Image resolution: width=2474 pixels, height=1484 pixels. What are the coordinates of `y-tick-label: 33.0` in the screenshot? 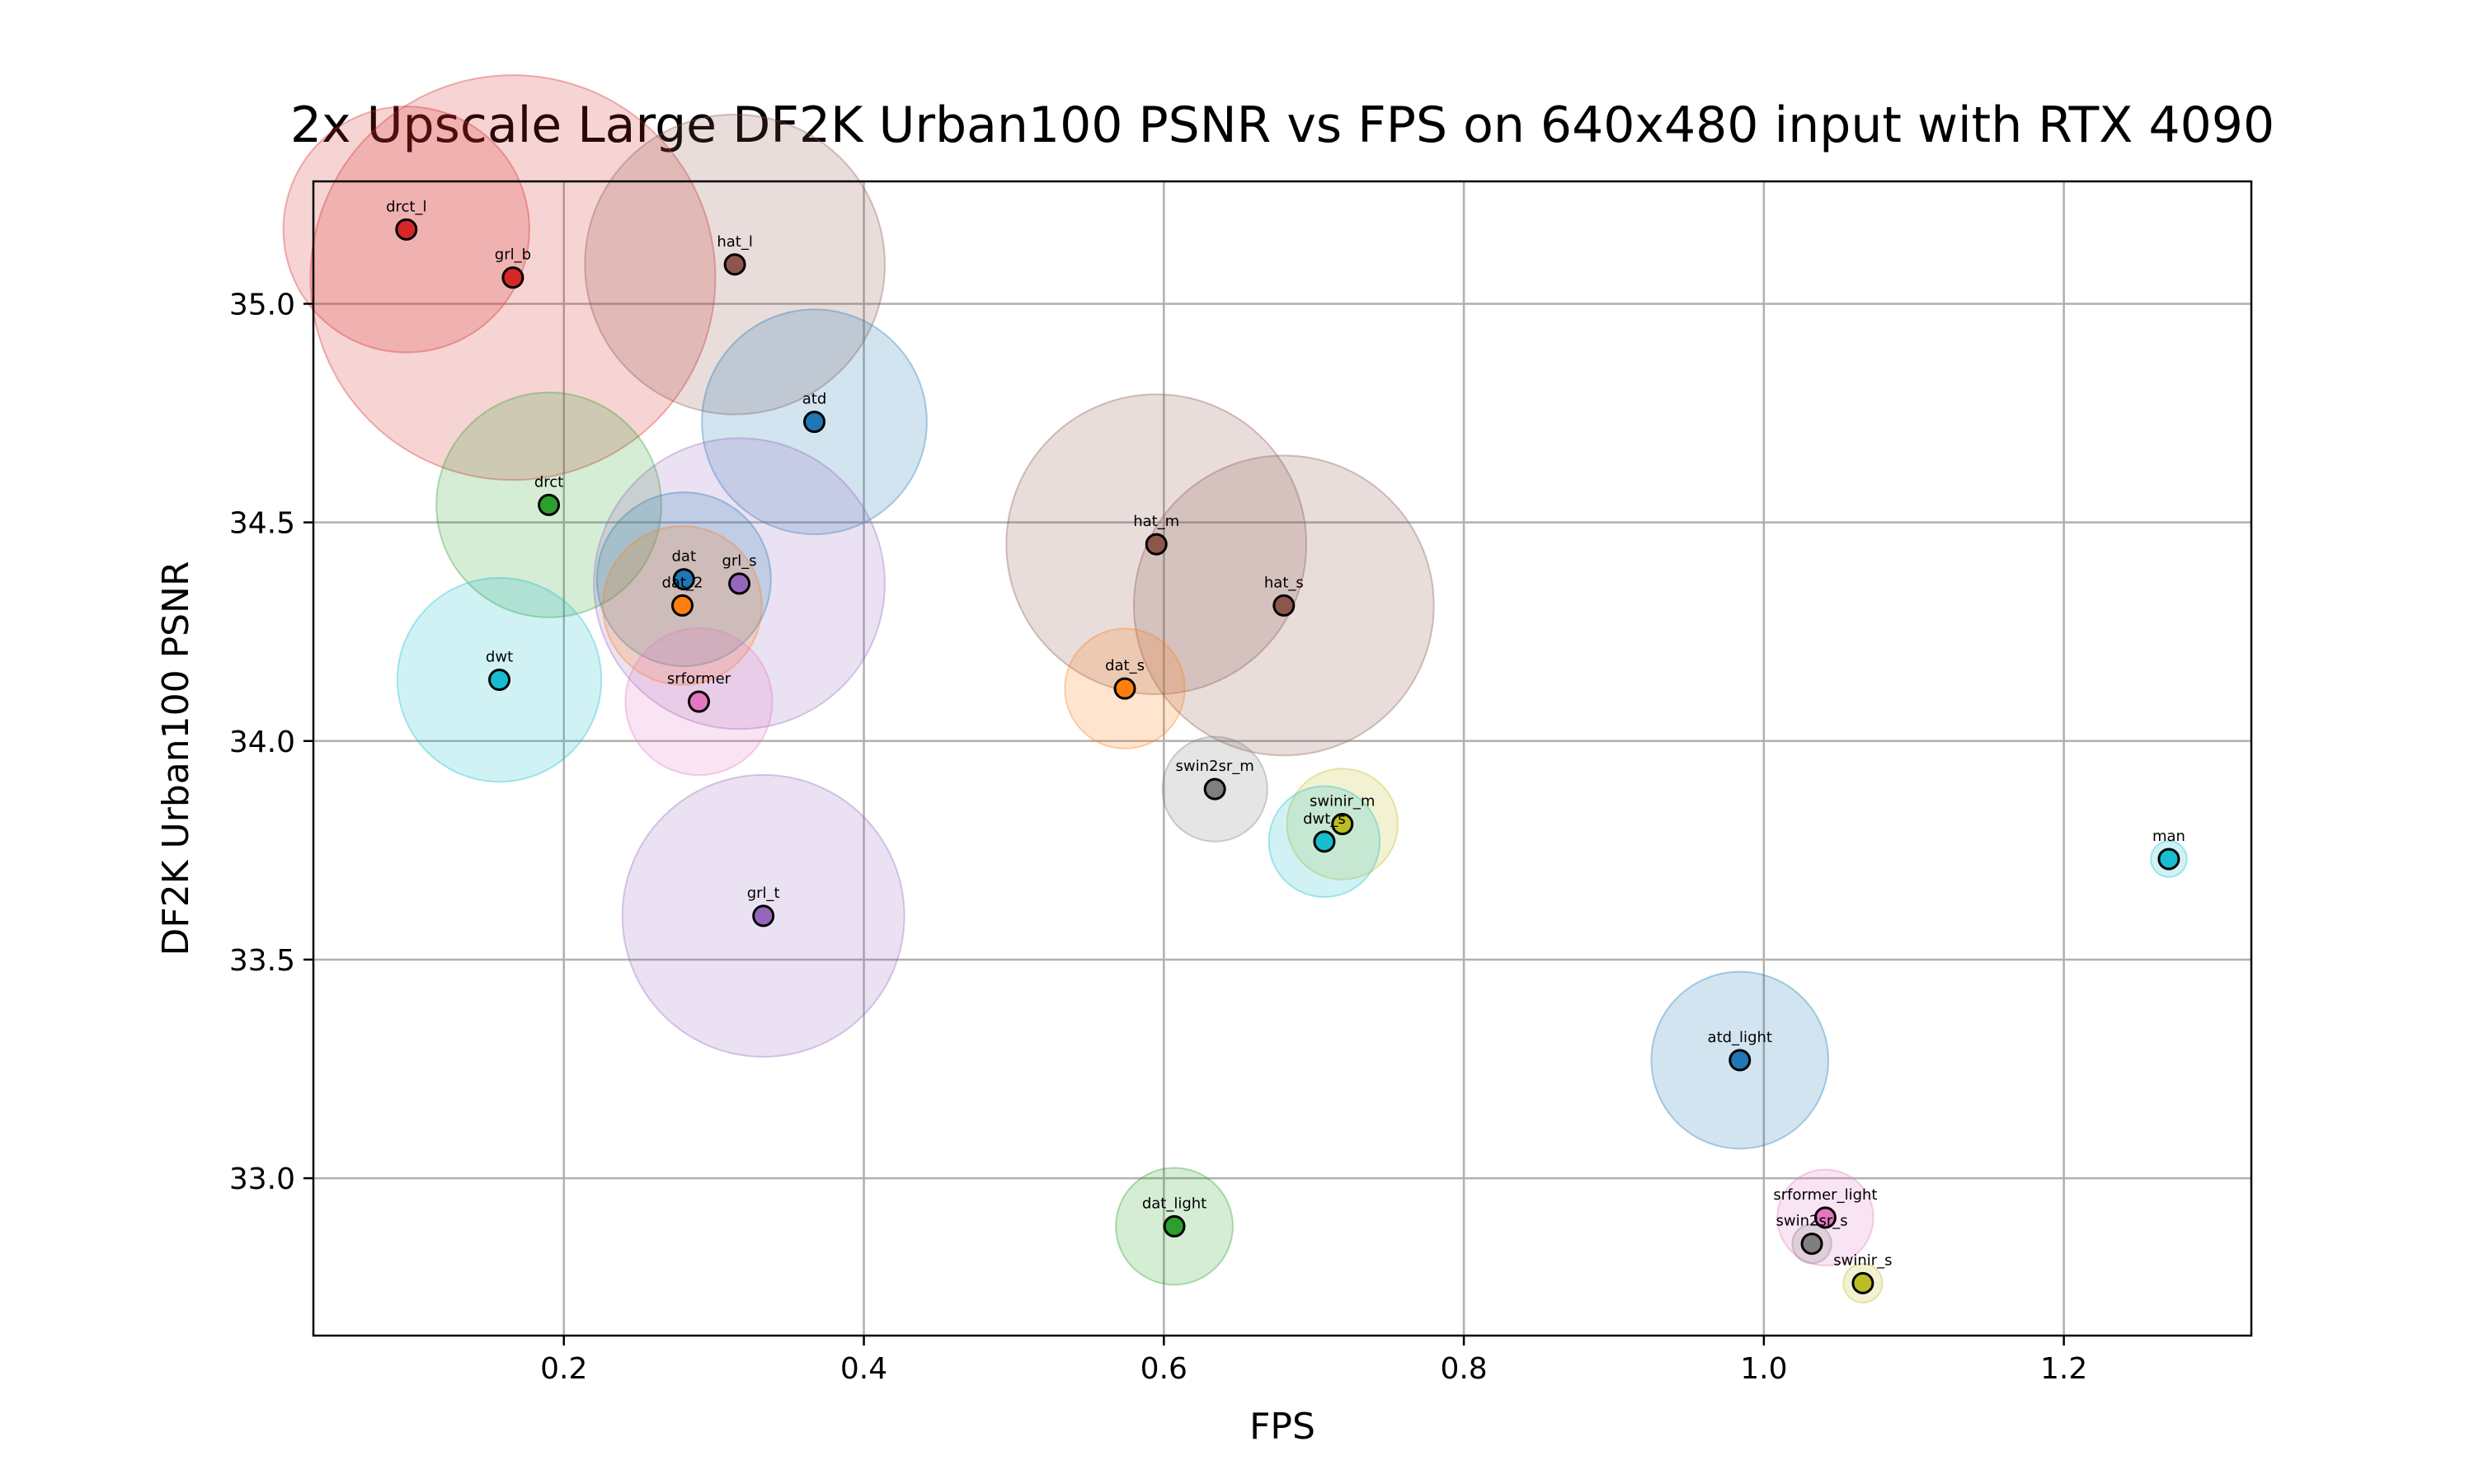 It's located at (262, 1179).